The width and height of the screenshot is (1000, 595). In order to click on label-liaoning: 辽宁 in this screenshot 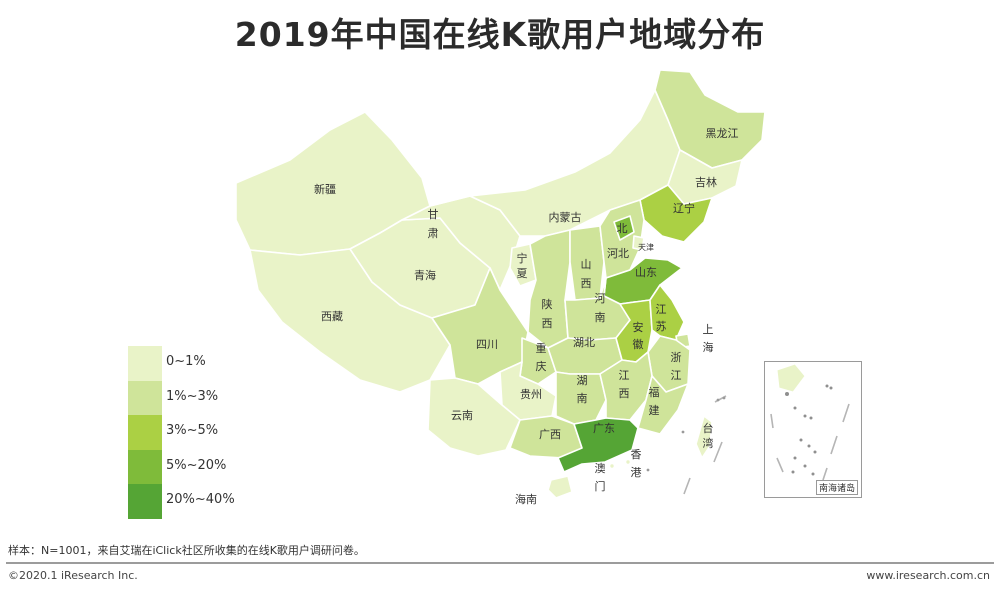, I will do `click(684, 208)`.